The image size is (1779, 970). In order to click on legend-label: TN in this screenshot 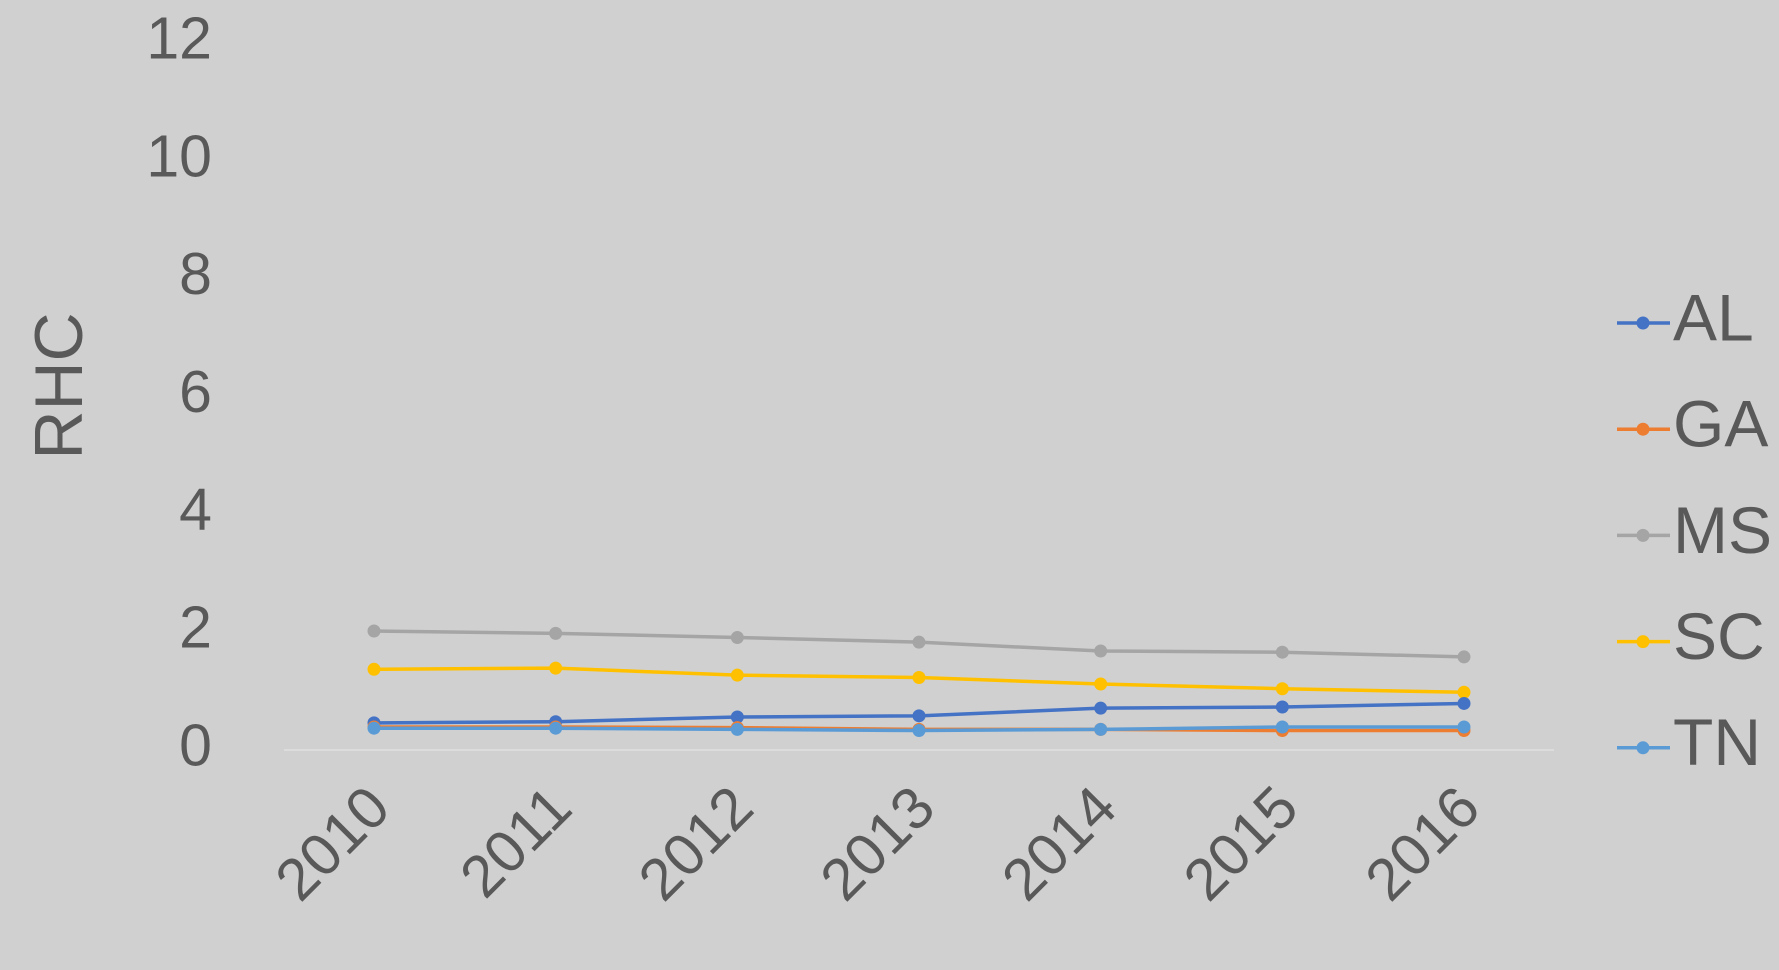, I will do `click(1717, 742)`.